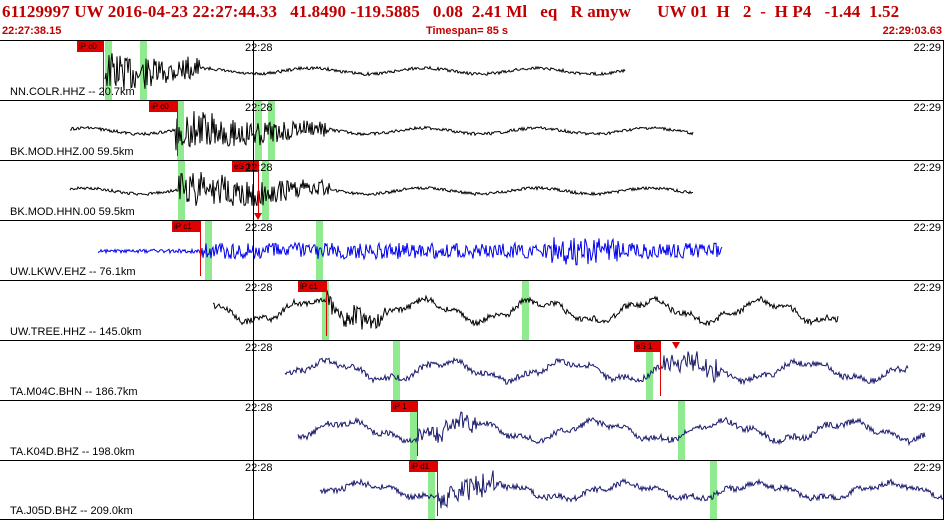  I want to click on trace-panel: iP c0 22:28 22:29 BK.MOD.HHZ.00 59.5km, so click(472, 130).